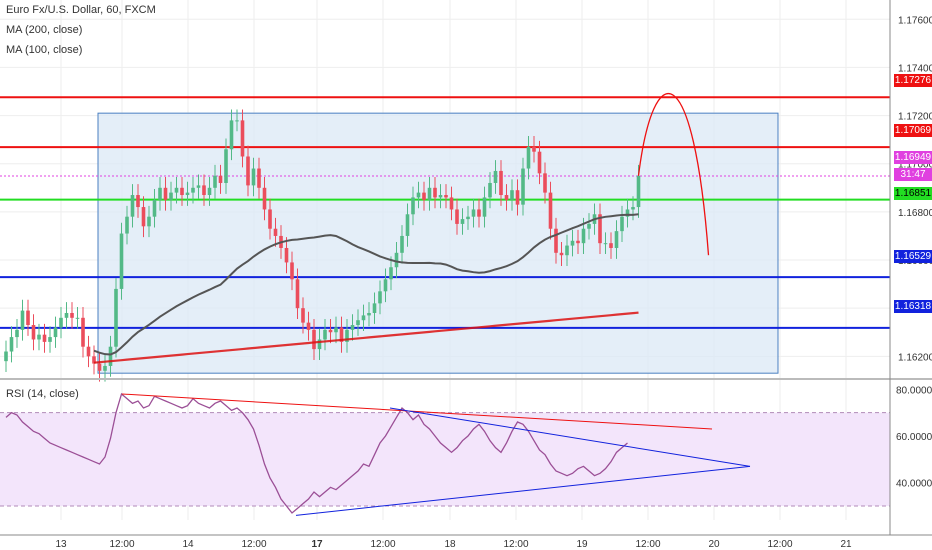 This screenshot has height=550, width=932. I want to click on rsi-trendline-blue-lower, so click(523, 490).